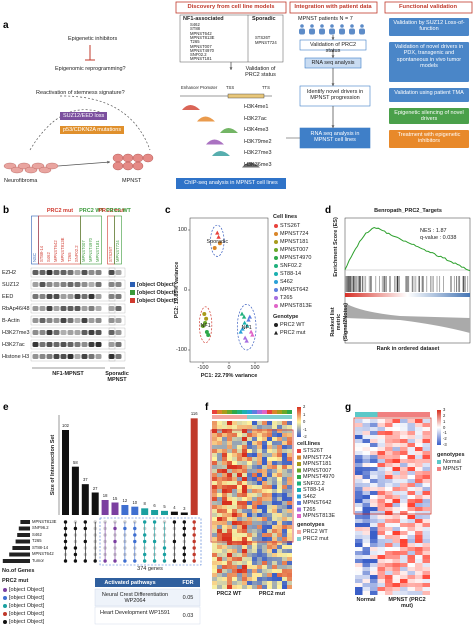 The height and width of the screenshot is (627, 474). I want to click on label: MPNST181, so click(201, 59).